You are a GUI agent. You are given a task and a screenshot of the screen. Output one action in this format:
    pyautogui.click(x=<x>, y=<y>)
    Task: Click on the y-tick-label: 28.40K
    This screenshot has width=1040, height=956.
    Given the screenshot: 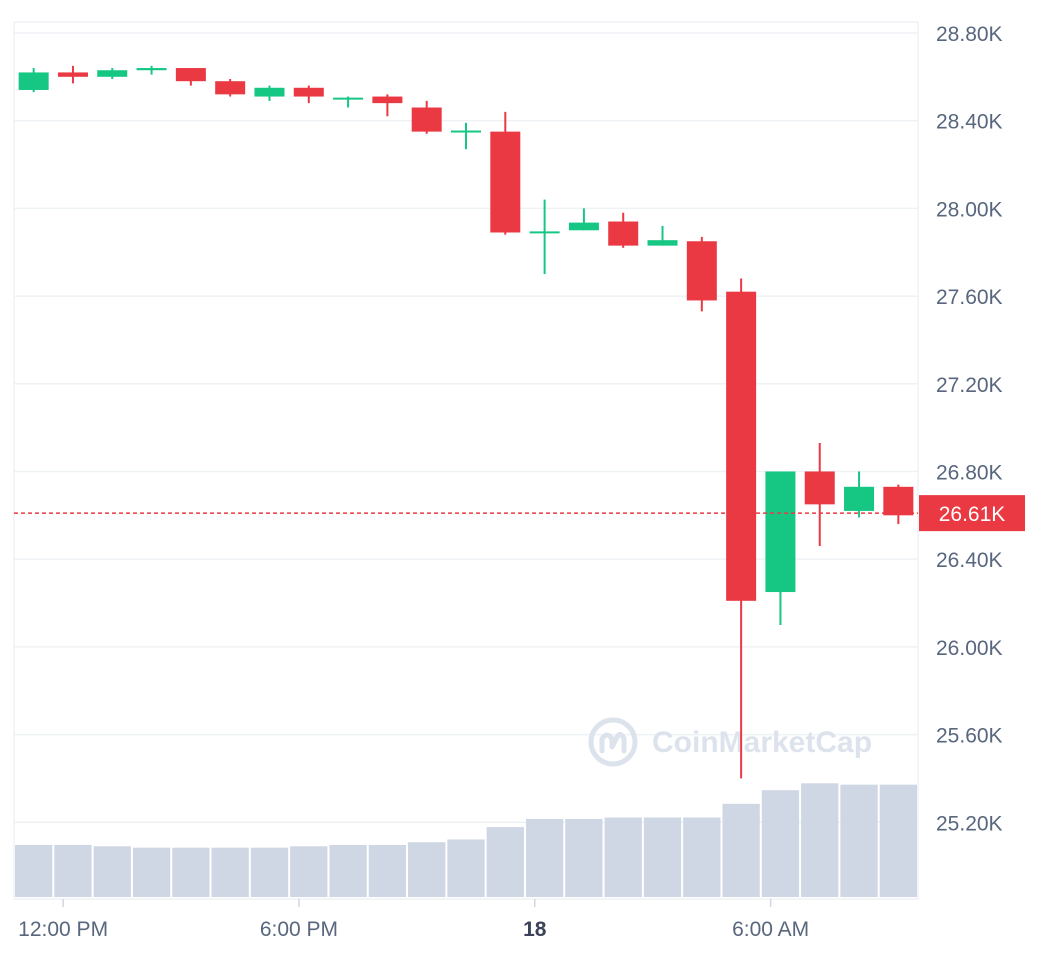 What is the action you would take?
    pyautogui.click(x=969, y=122)
    